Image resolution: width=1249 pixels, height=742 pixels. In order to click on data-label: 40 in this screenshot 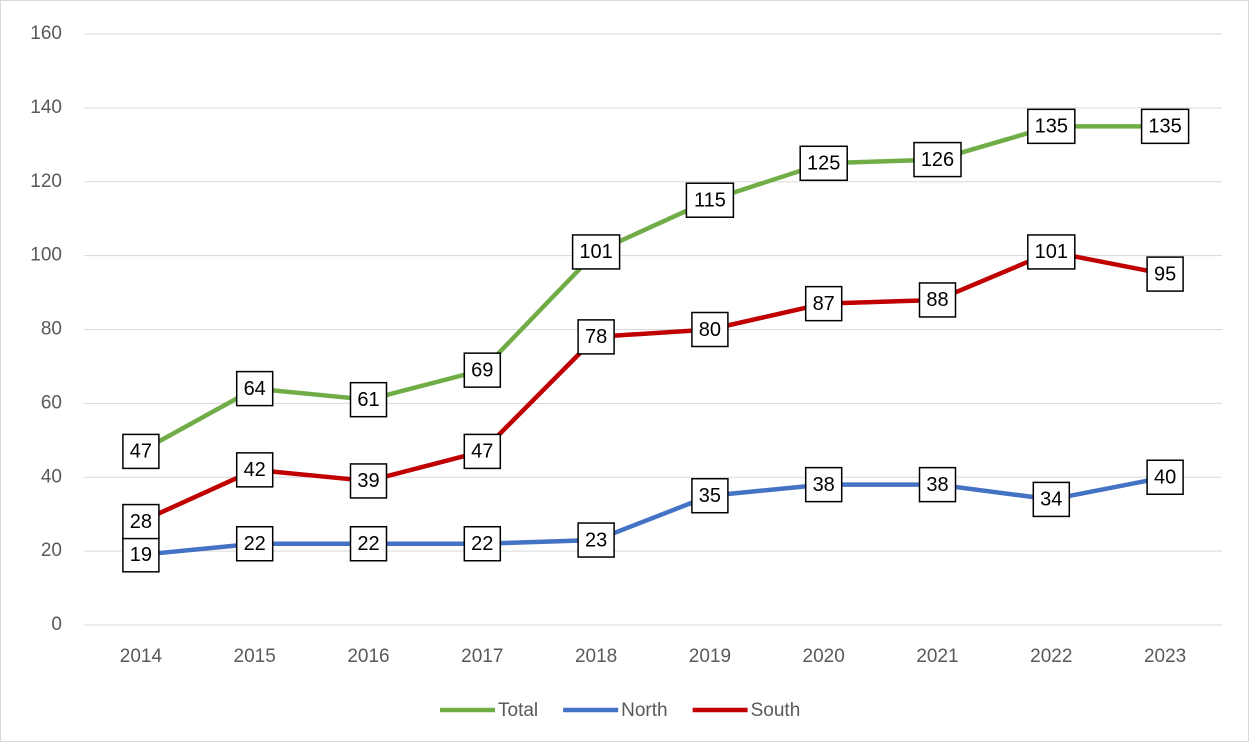, I will do `click(1165, 478)`.